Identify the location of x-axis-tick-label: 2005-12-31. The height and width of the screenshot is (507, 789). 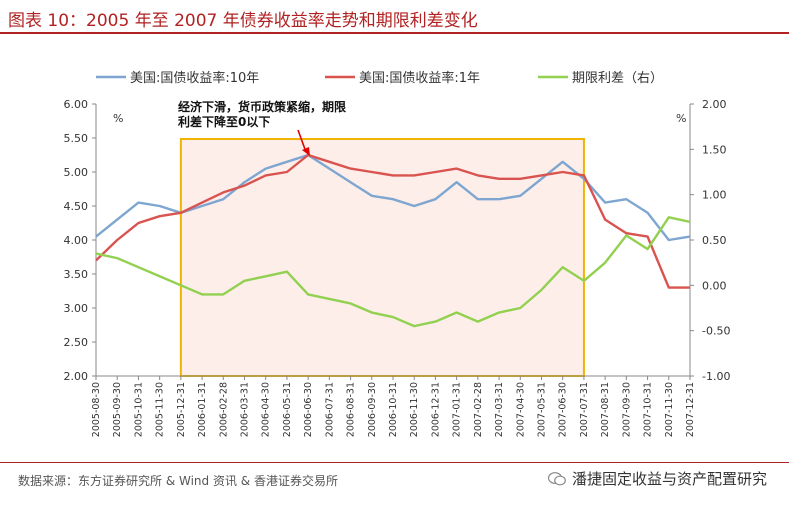
(181, 409).